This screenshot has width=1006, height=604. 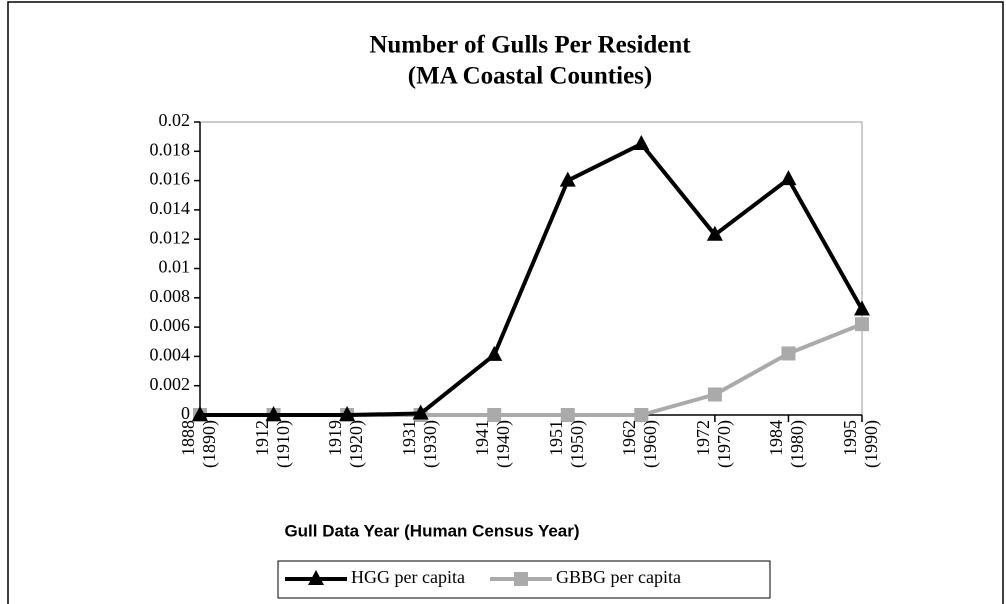 What do you see at coordinates (170, 355) in the screenshot?
I see `y-tick-label: 0.004` at bounding box center [170, 355].